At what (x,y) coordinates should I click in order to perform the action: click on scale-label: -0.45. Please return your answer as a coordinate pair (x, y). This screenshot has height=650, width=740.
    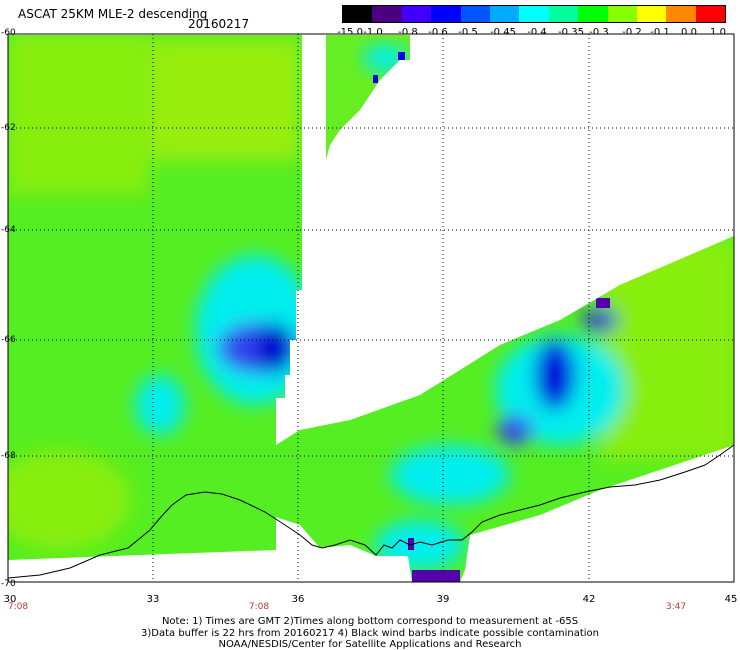
    Looking at the image, I should click on (503, 32).